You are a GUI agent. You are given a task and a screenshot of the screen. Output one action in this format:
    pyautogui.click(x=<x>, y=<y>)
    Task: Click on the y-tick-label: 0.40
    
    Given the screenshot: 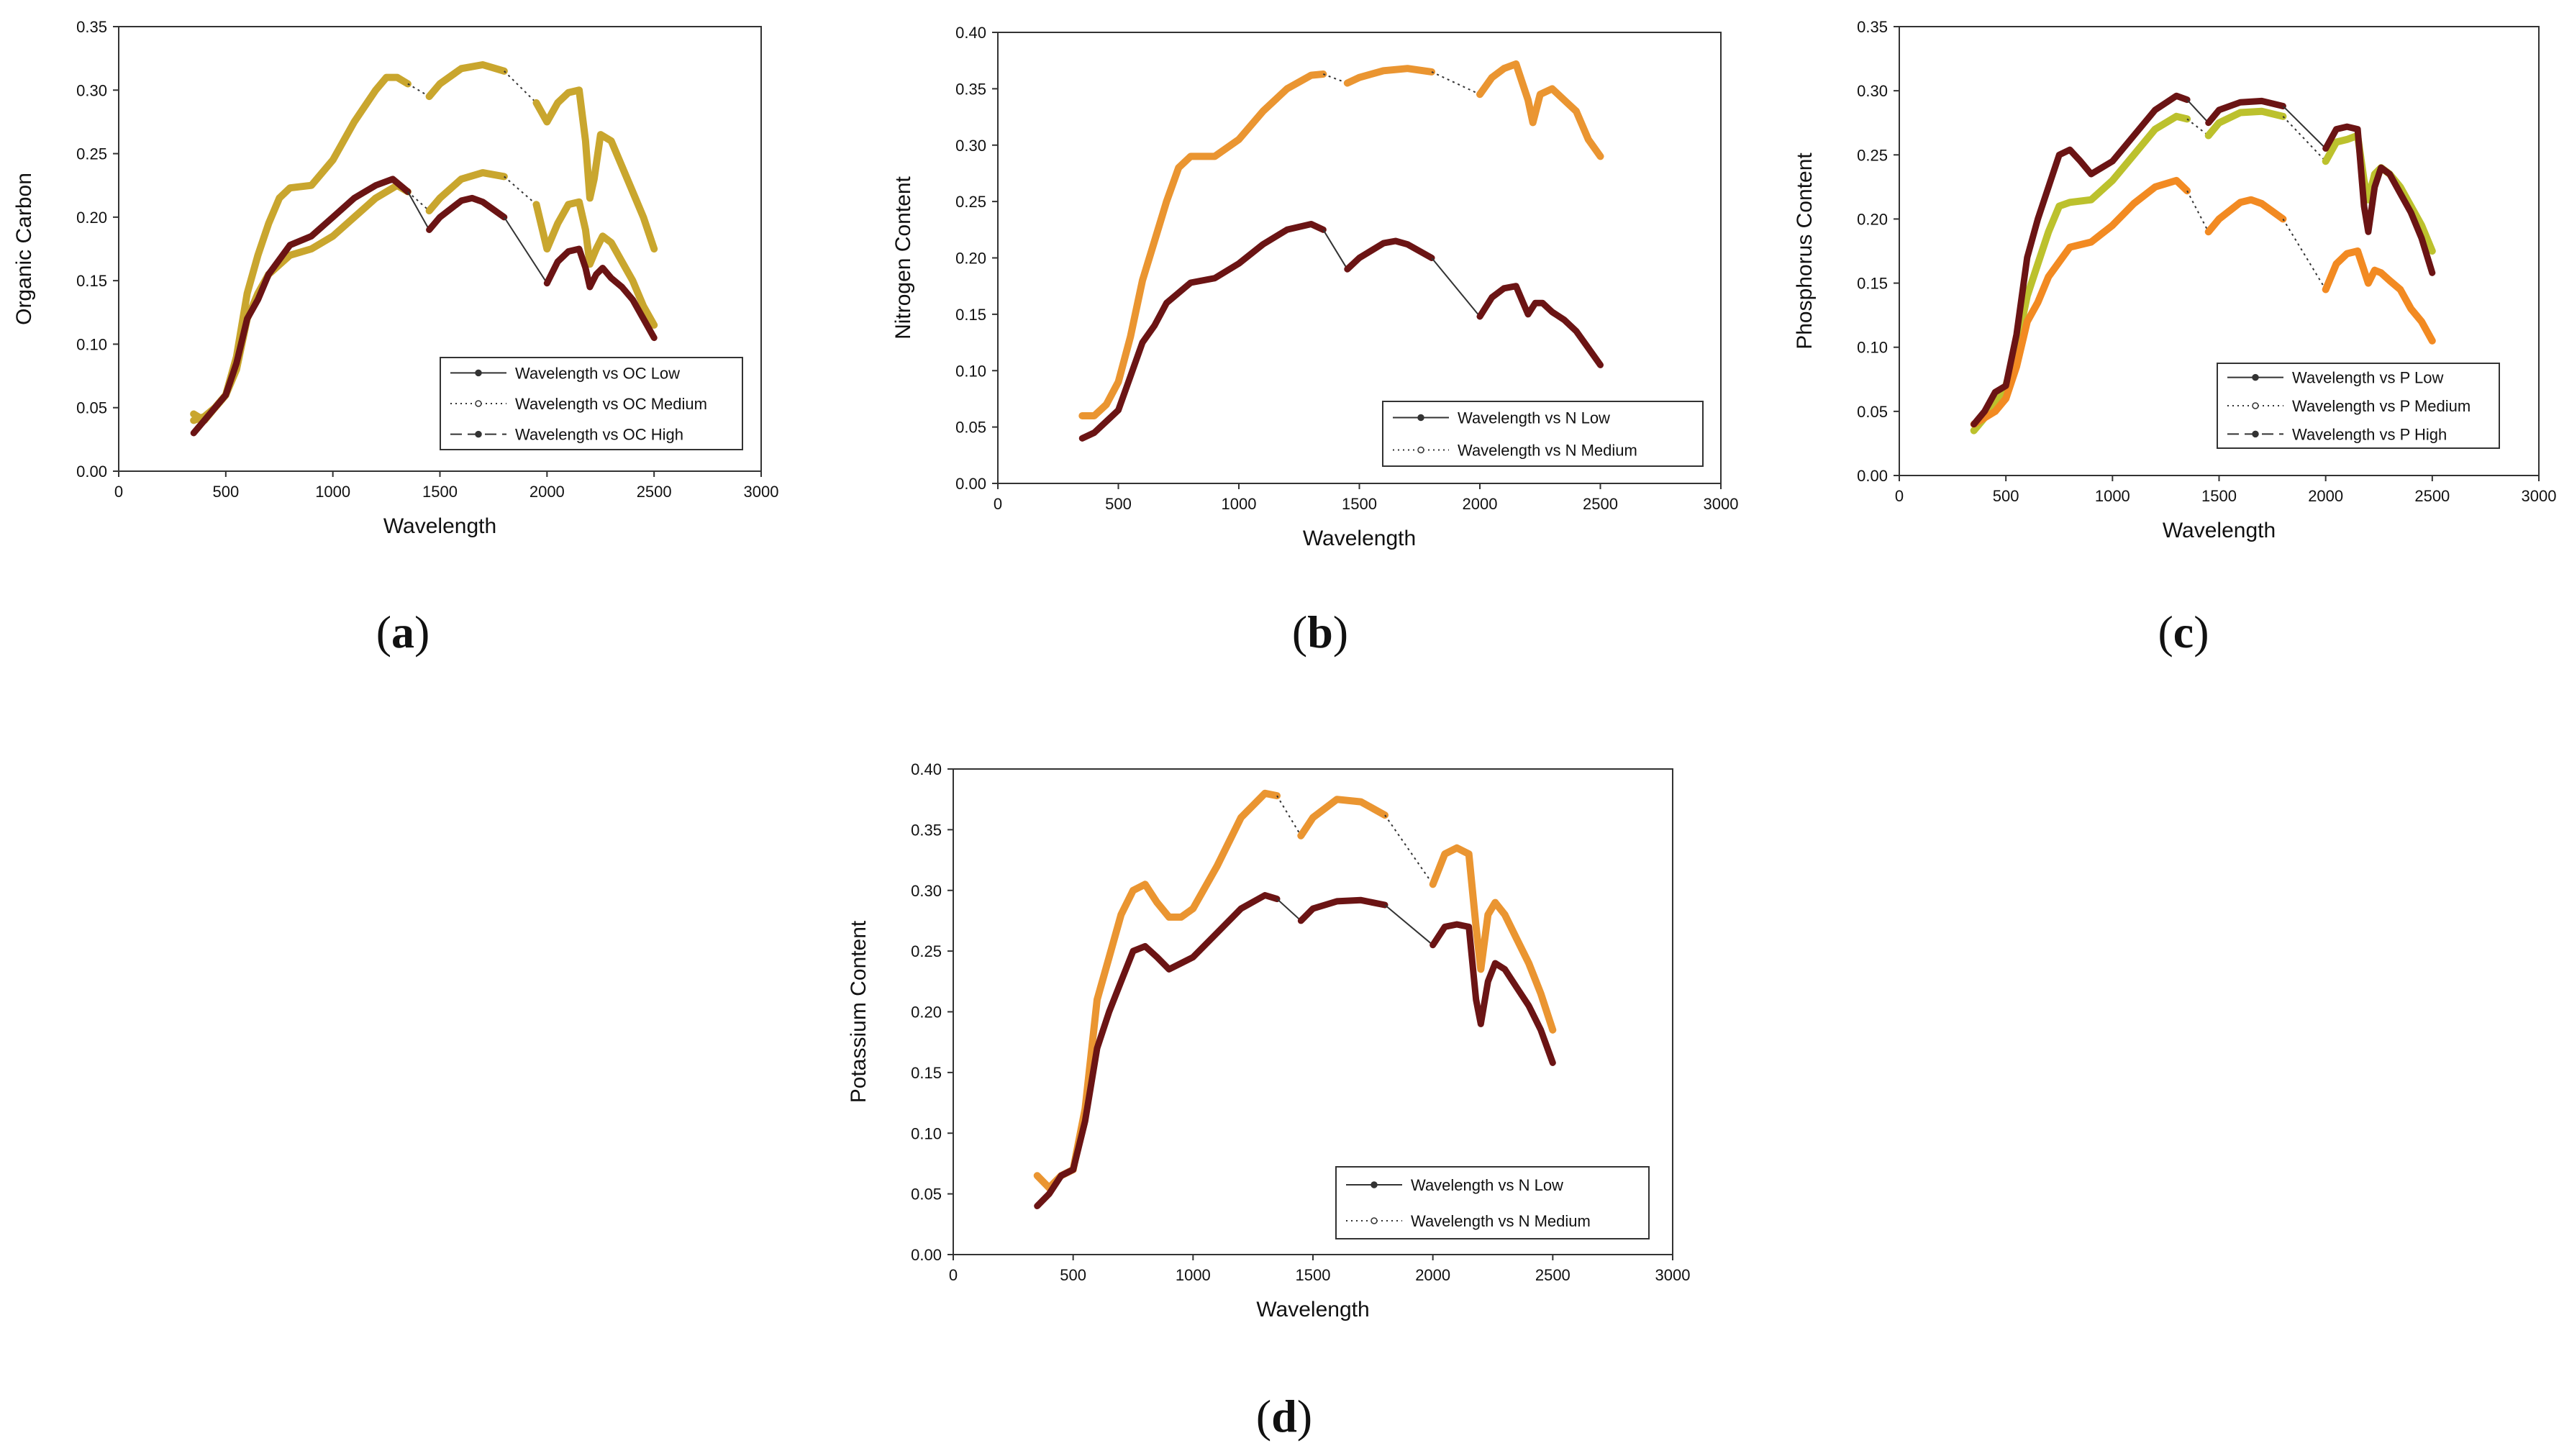 What is the action you would take?
    pyautogui.click(x=970, y=33)
    